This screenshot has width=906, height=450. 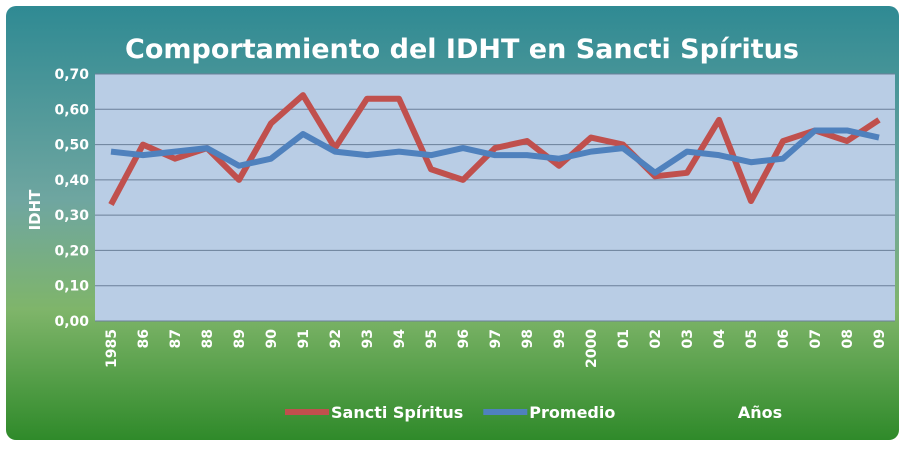 What do you see at coordinates (656, 338) in the screenshot?
I see `x-tick-label: 02` at bounding box center [656, 338].